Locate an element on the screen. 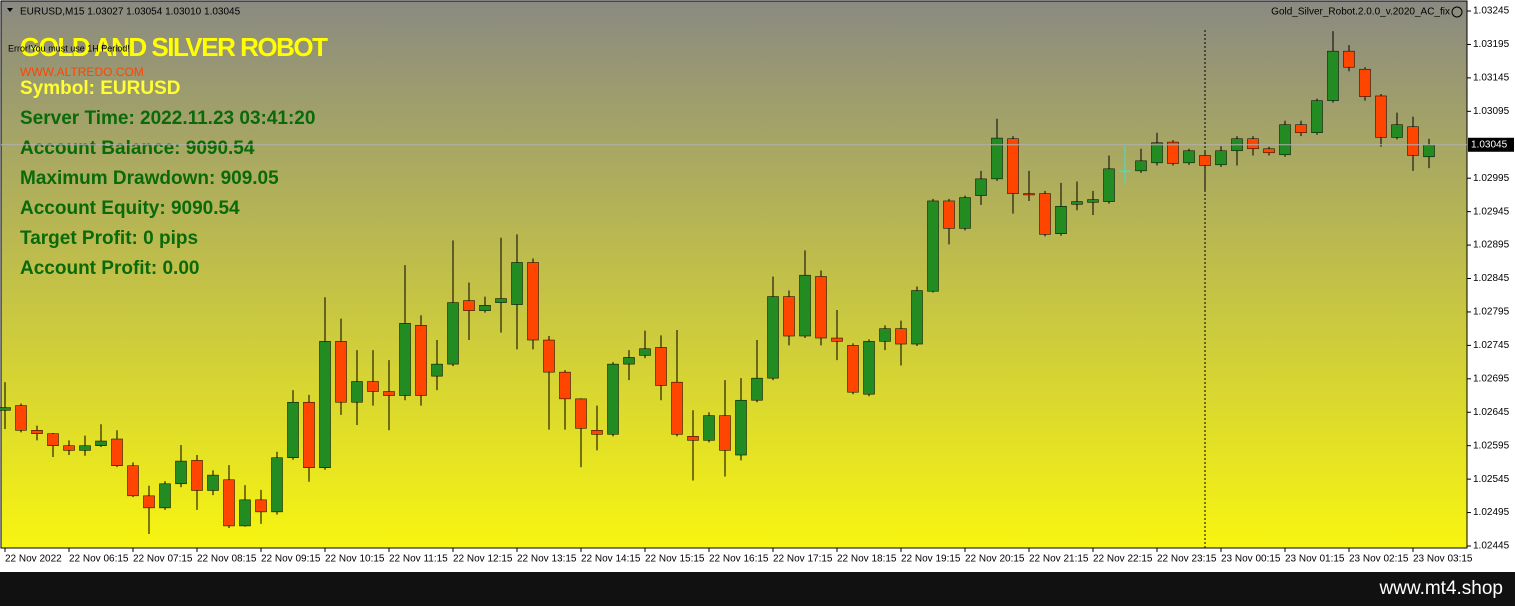  footer-text: www.mt4.shop is located at coordinates (1440, 588).